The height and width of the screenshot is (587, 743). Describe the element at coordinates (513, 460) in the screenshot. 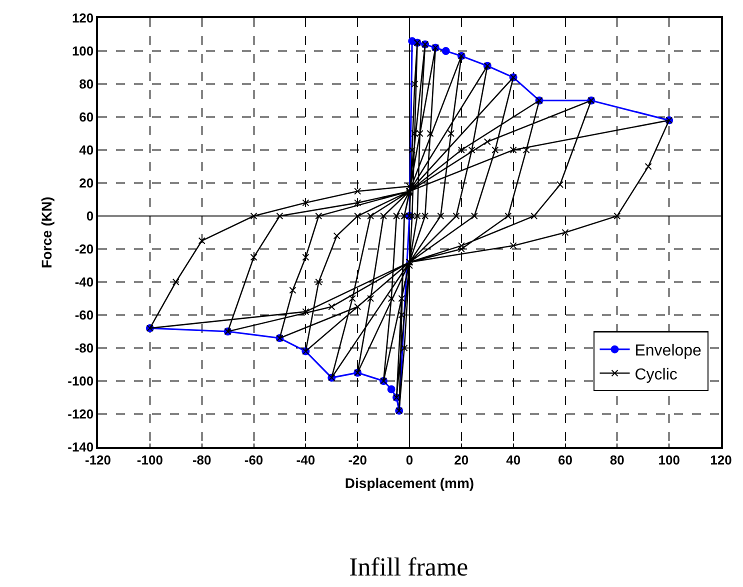

I see `x-tick-label: 40` at that location.